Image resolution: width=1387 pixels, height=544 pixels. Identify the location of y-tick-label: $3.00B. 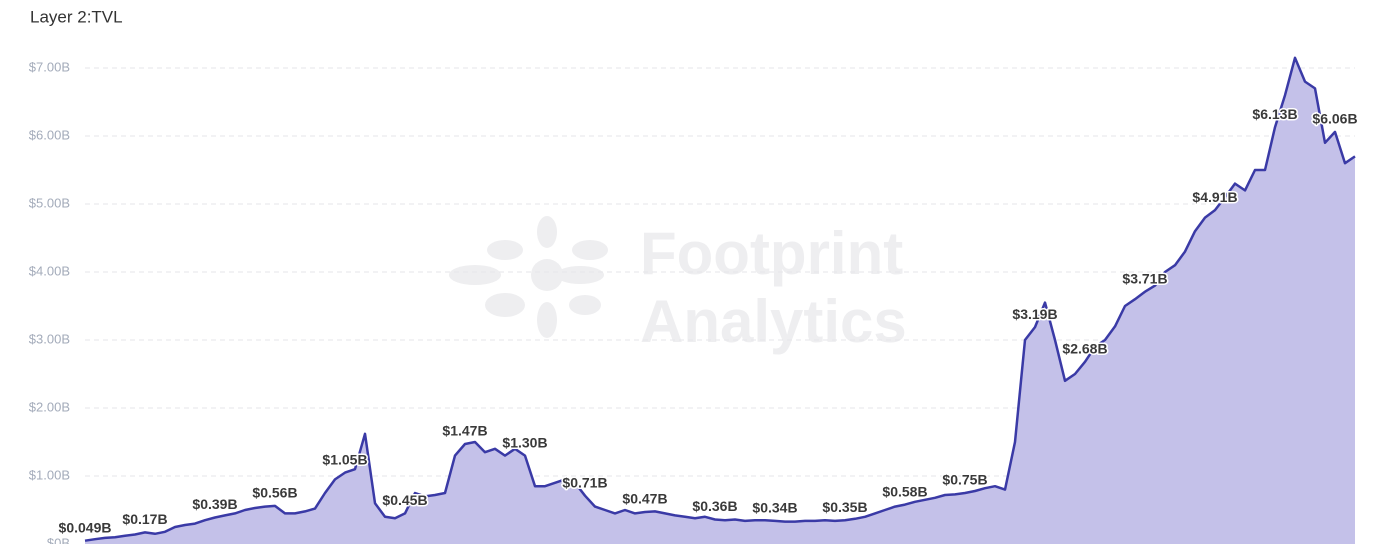
(49, 338).